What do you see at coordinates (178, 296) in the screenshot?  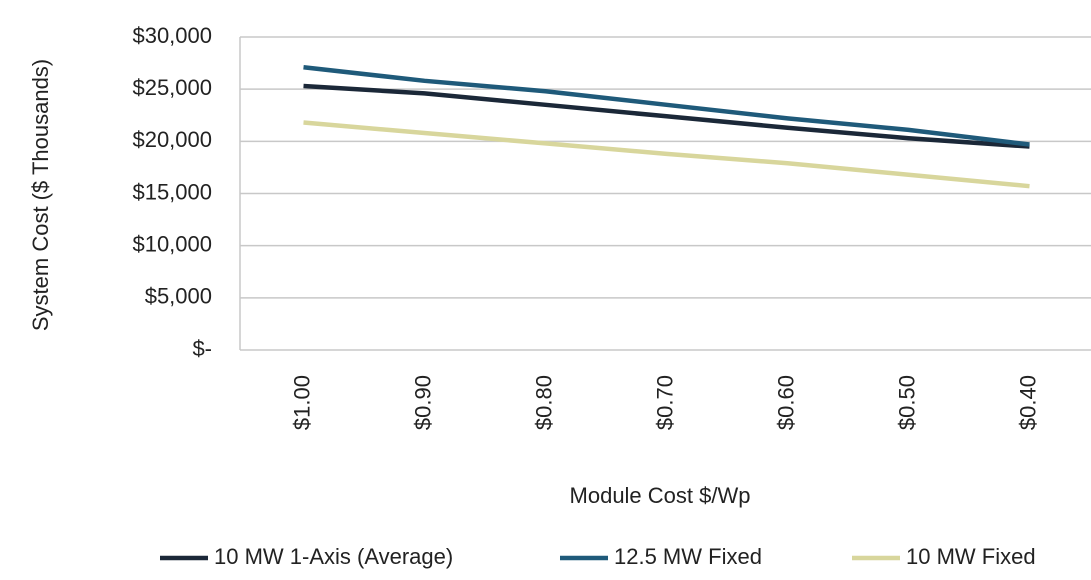 I see `y-tick-label: $5,000` at bounding box center [178, 296].